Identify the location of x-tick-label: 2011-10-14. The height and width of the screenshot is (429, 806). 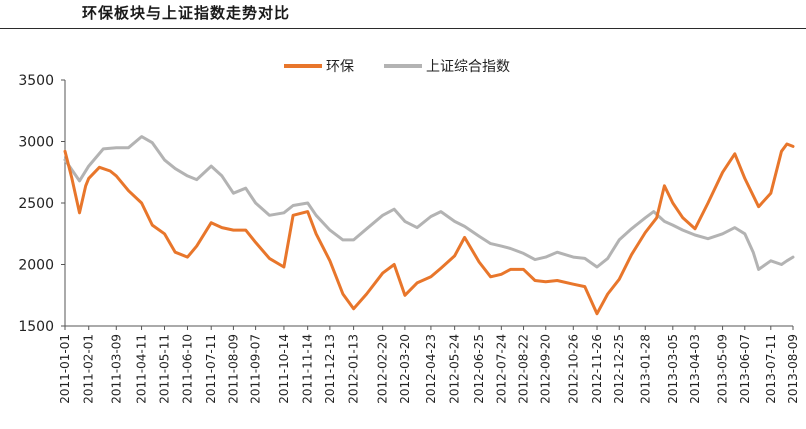
(284, 369).